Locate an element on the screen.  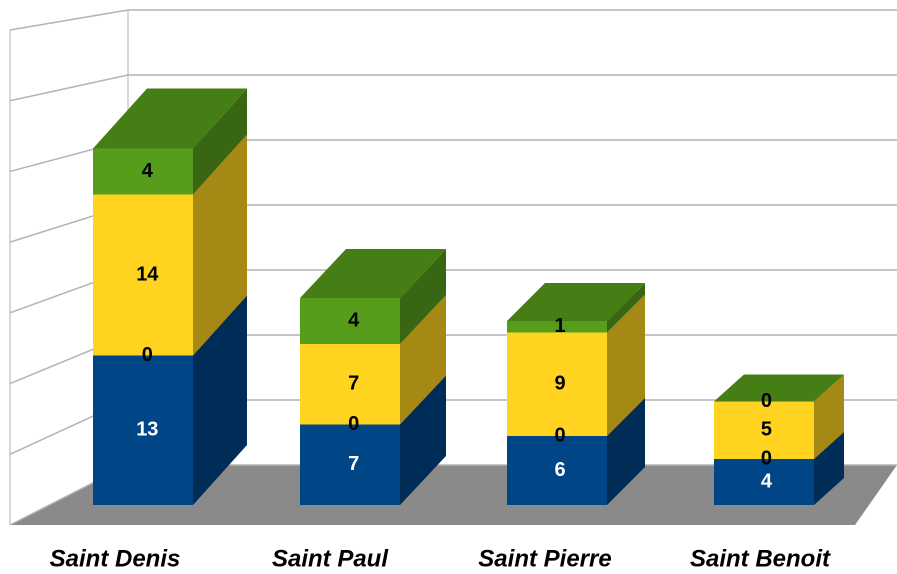
x-tick-label: Saint Denis is located at coordinates (115, 558).